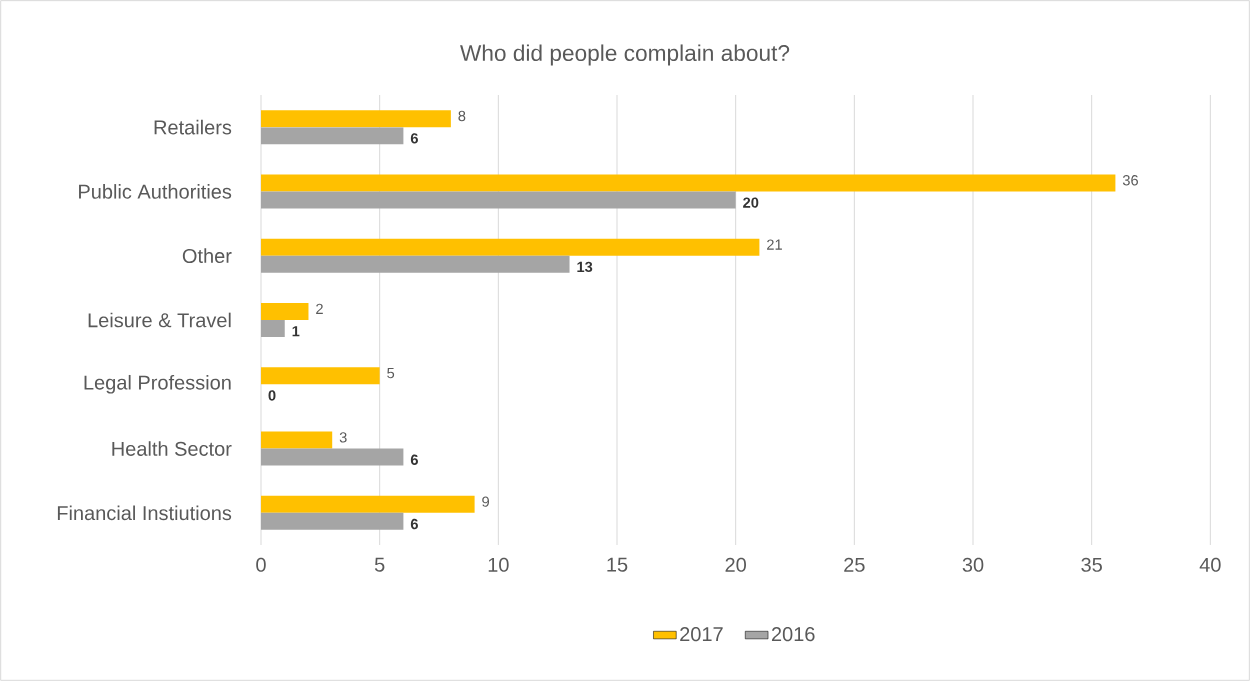 This screenshot has height=681, width=1250. I want to click on x-tick-label: 30, so click(973, 564).